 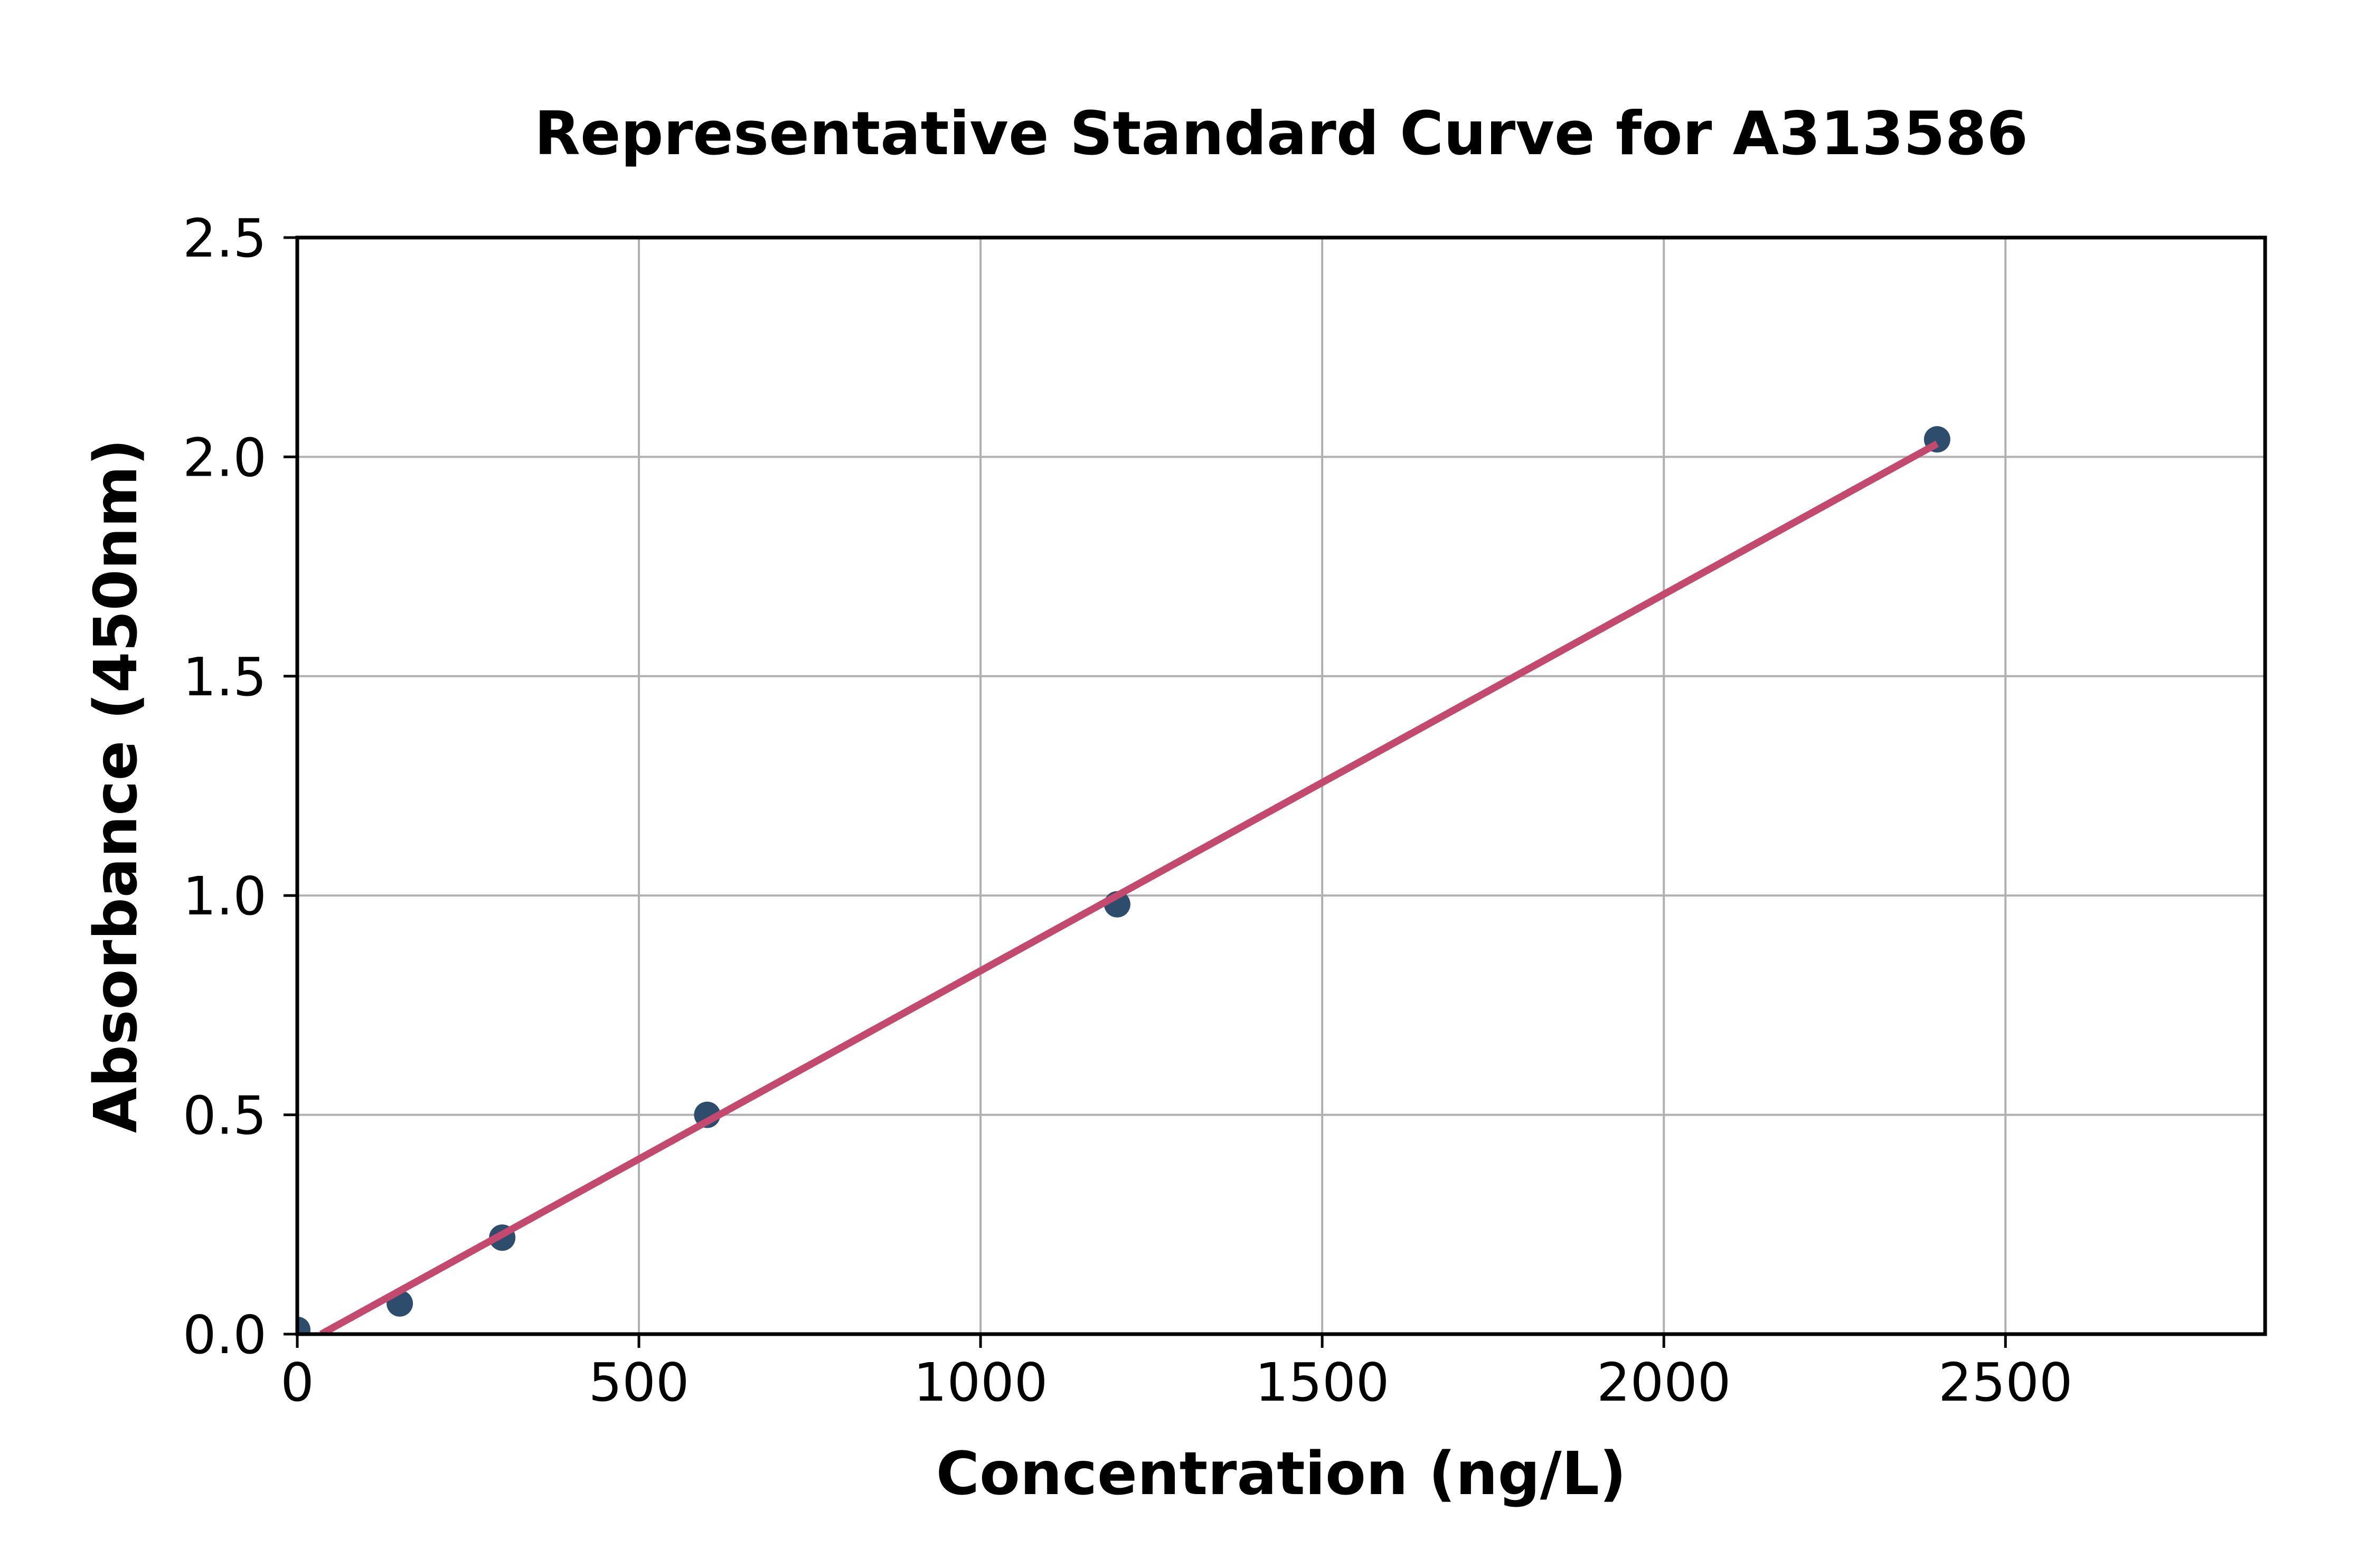 I want to click on x-tick-label: 2500, so click(x=2006, y=1383).